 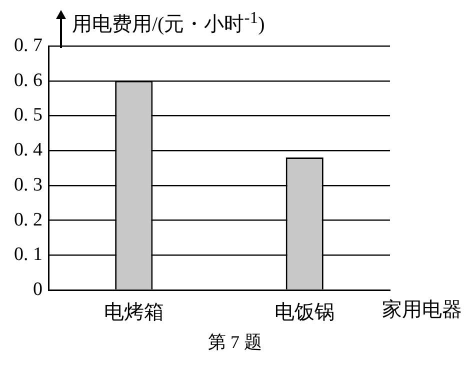 I want to click on y-tick-label: 0. 1, so click(x=28, y=255).